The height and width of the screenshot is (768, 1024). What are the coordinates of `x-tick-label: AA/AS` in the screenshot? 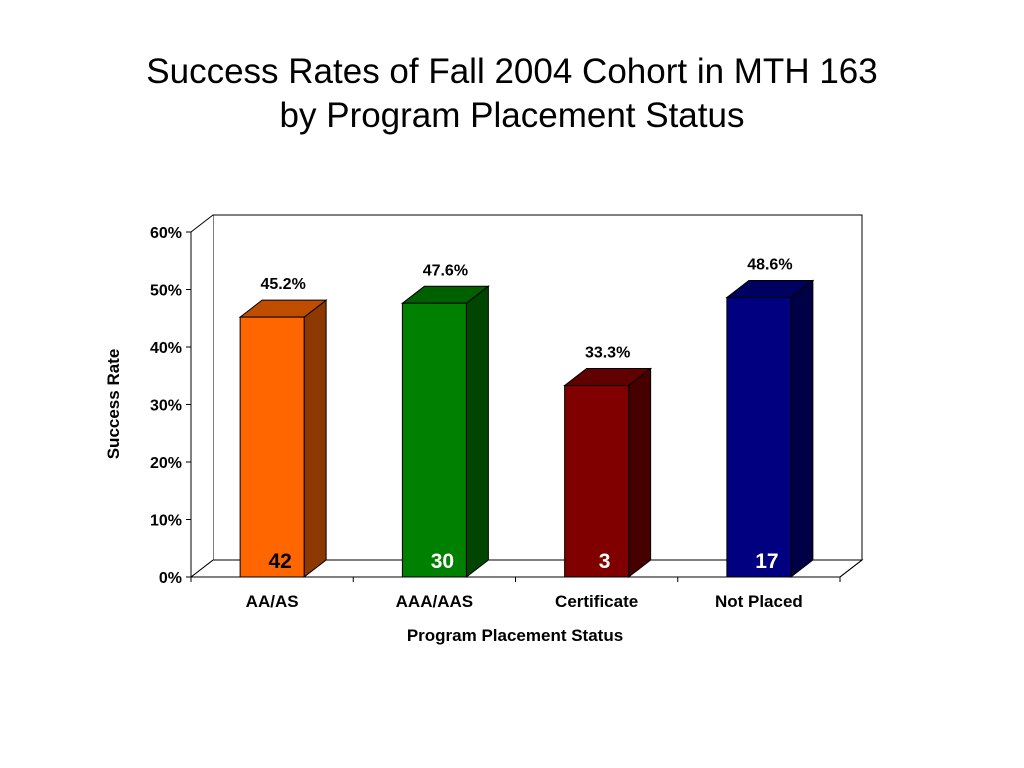 It's located at (272, 601).